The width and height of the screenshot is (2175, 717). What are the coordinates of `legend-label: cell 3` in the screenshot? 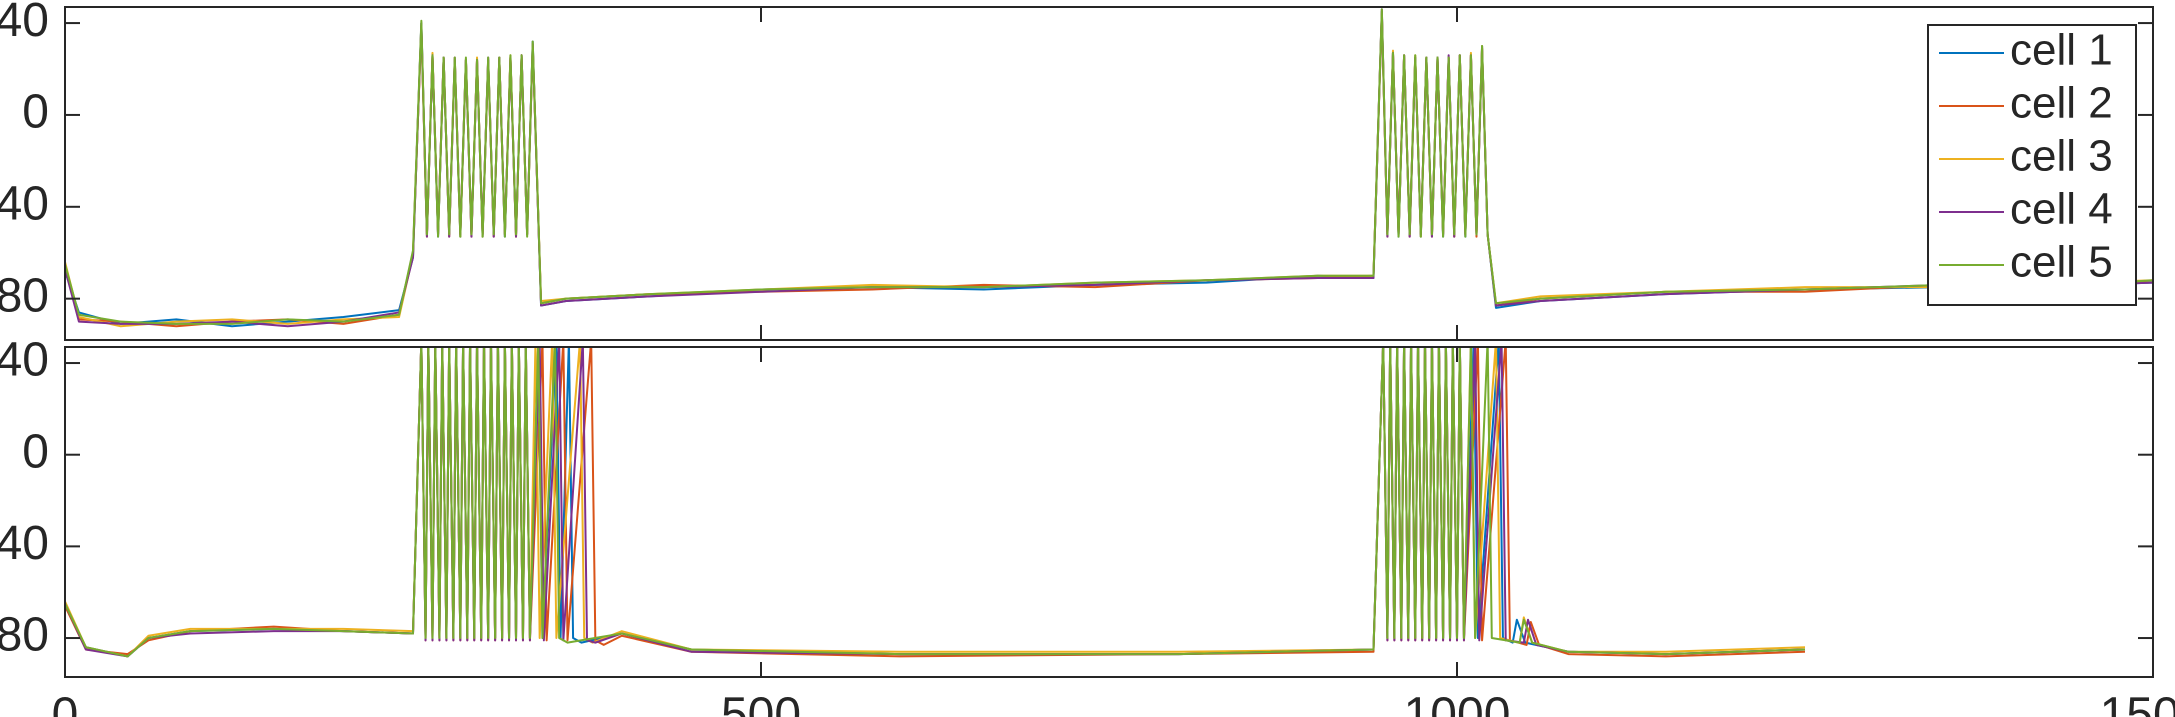 It's located at (2061, 156).